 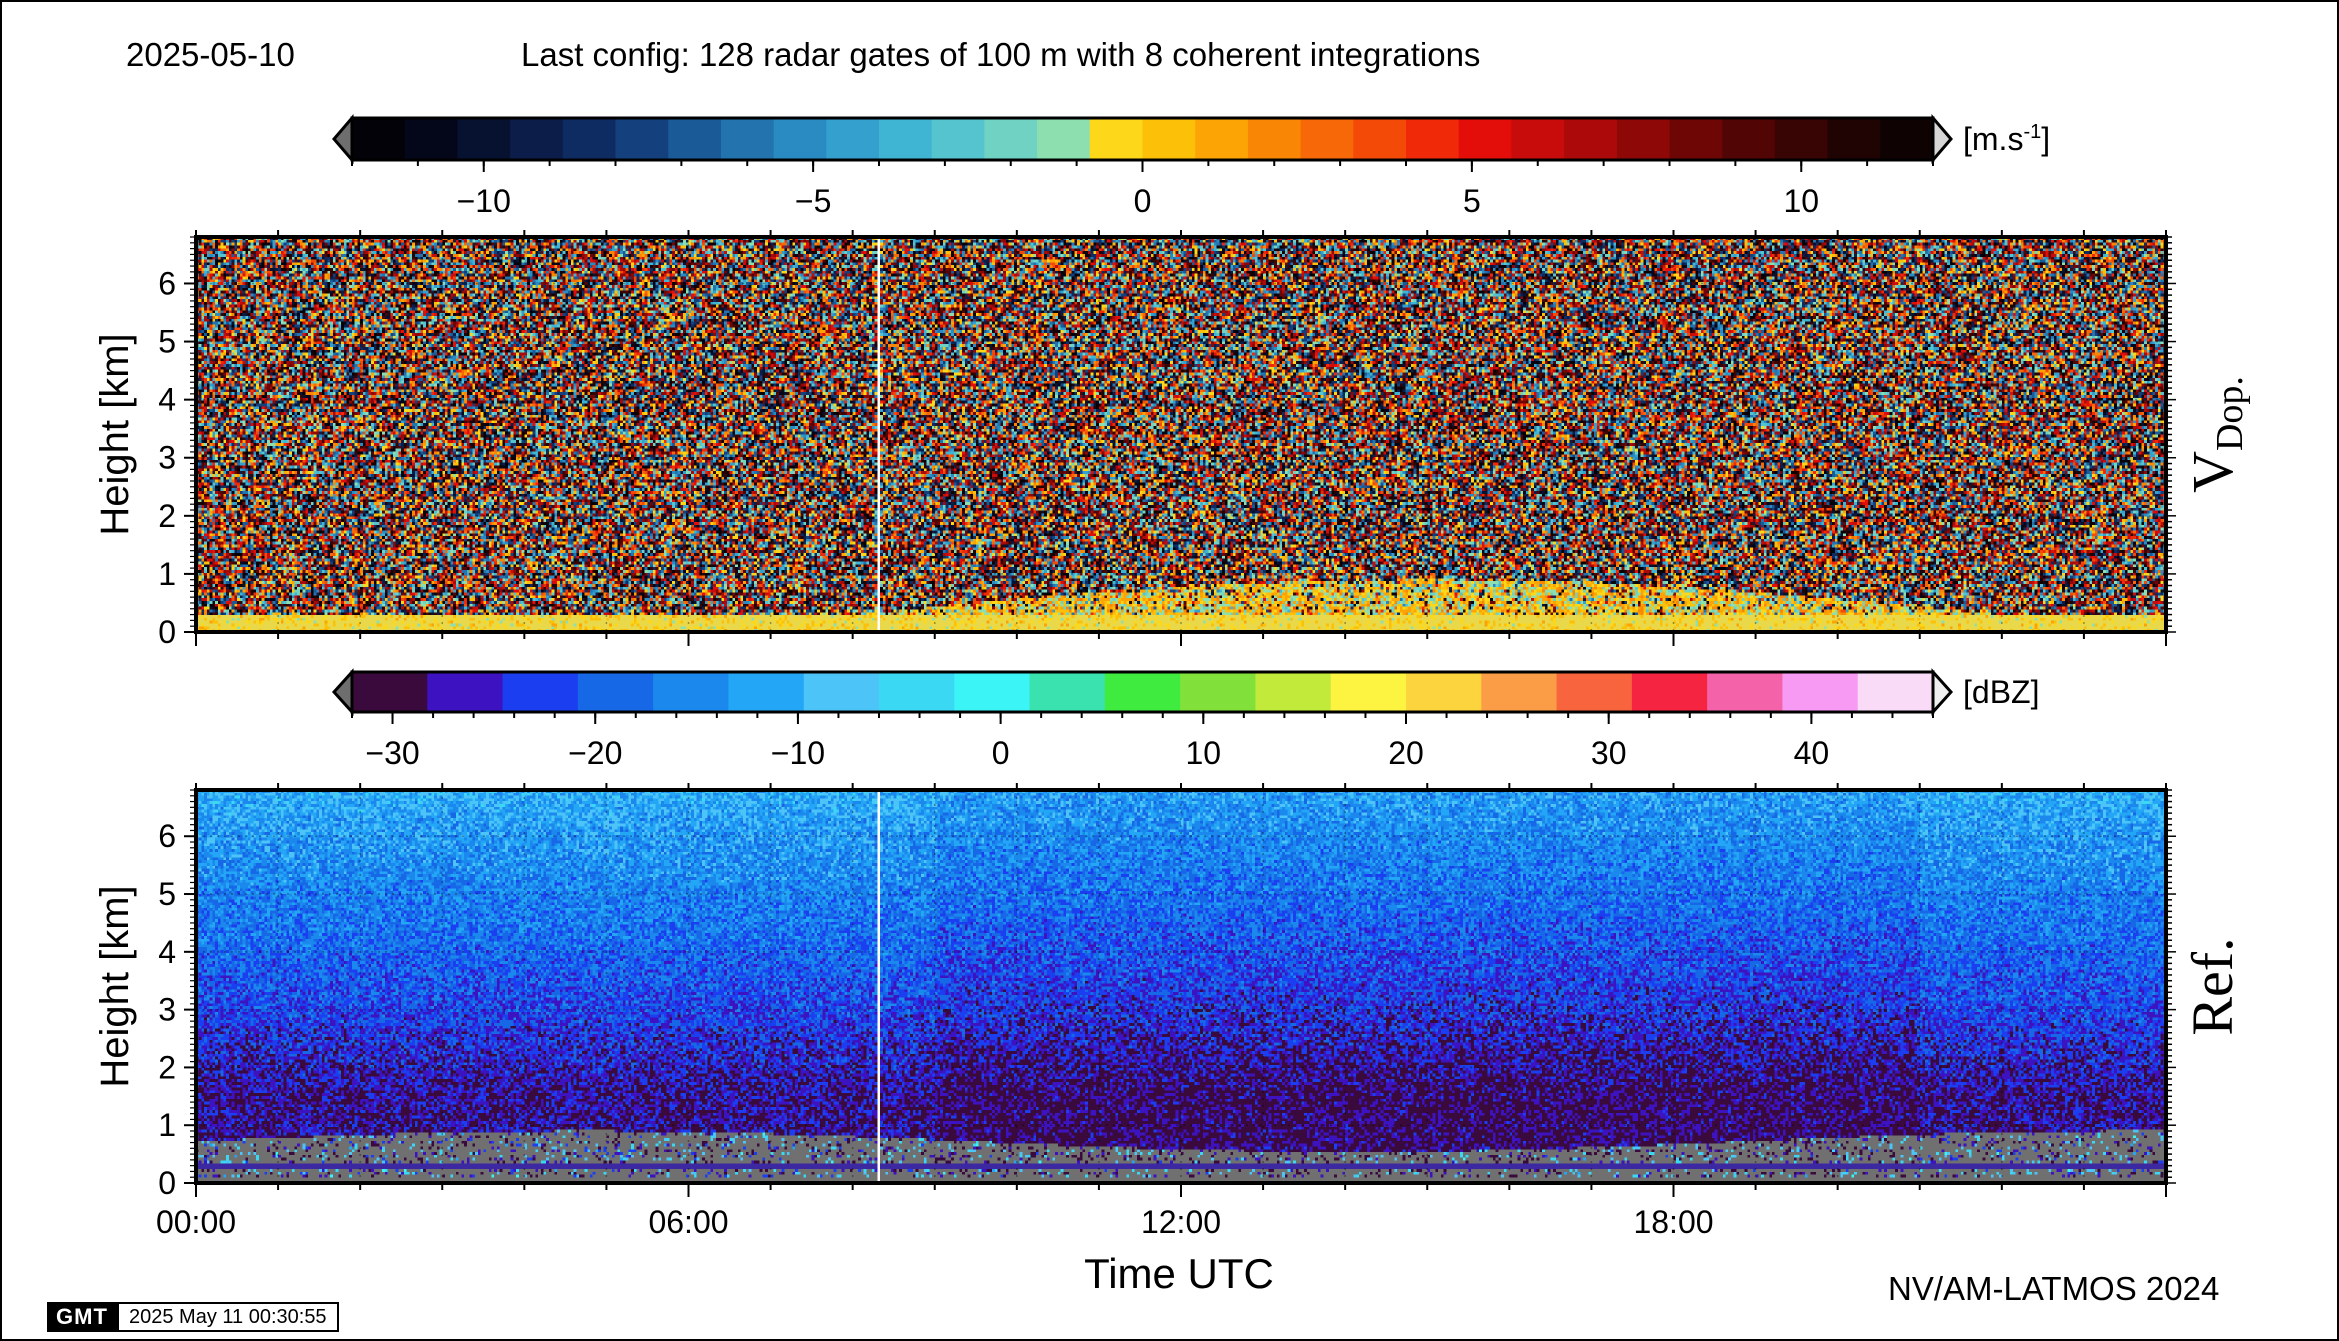 I want to click on colorbar-tick-label: 40, so click(x=1812, y=753).